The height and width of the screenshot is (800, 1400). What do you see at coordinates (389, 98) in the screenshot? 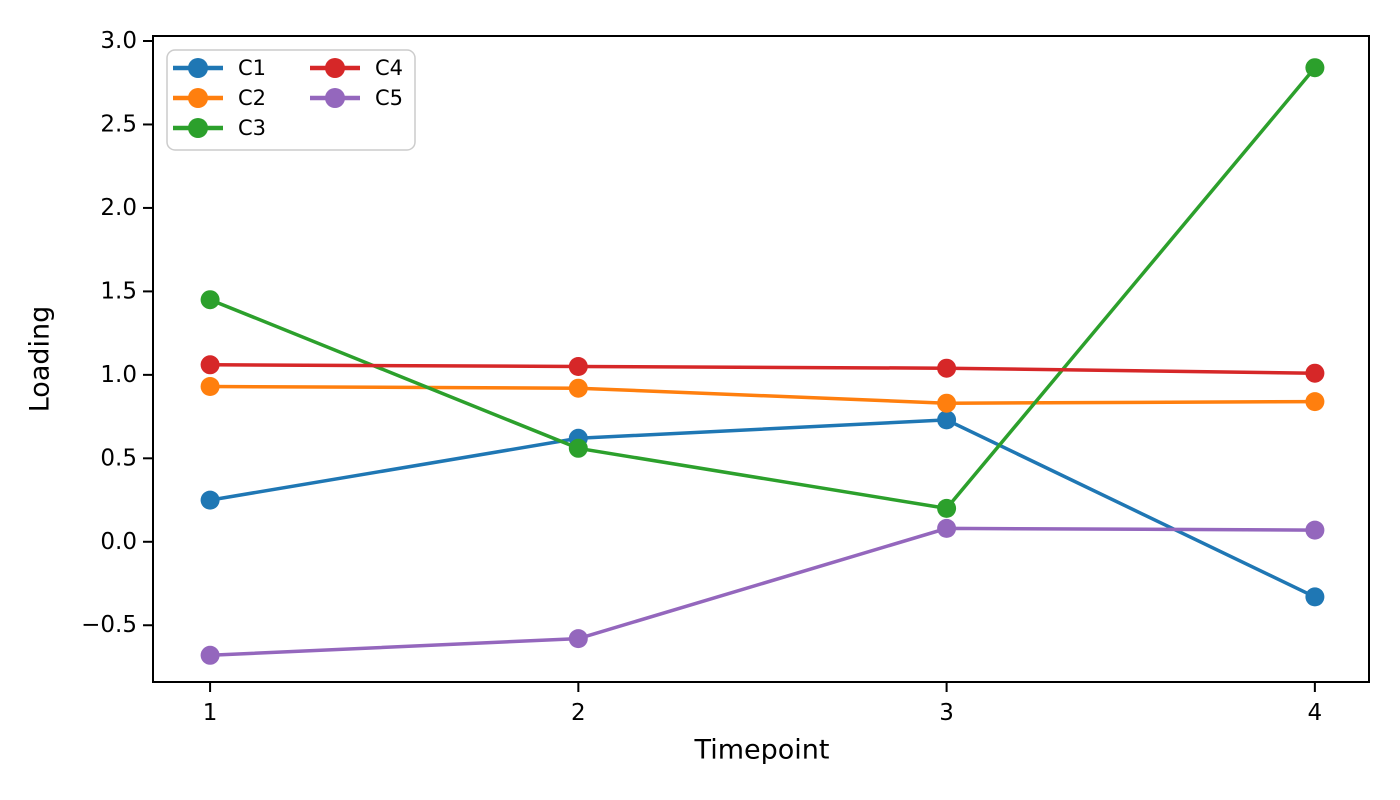
I see `legend-label: C5` at bounding box center [389, 98].